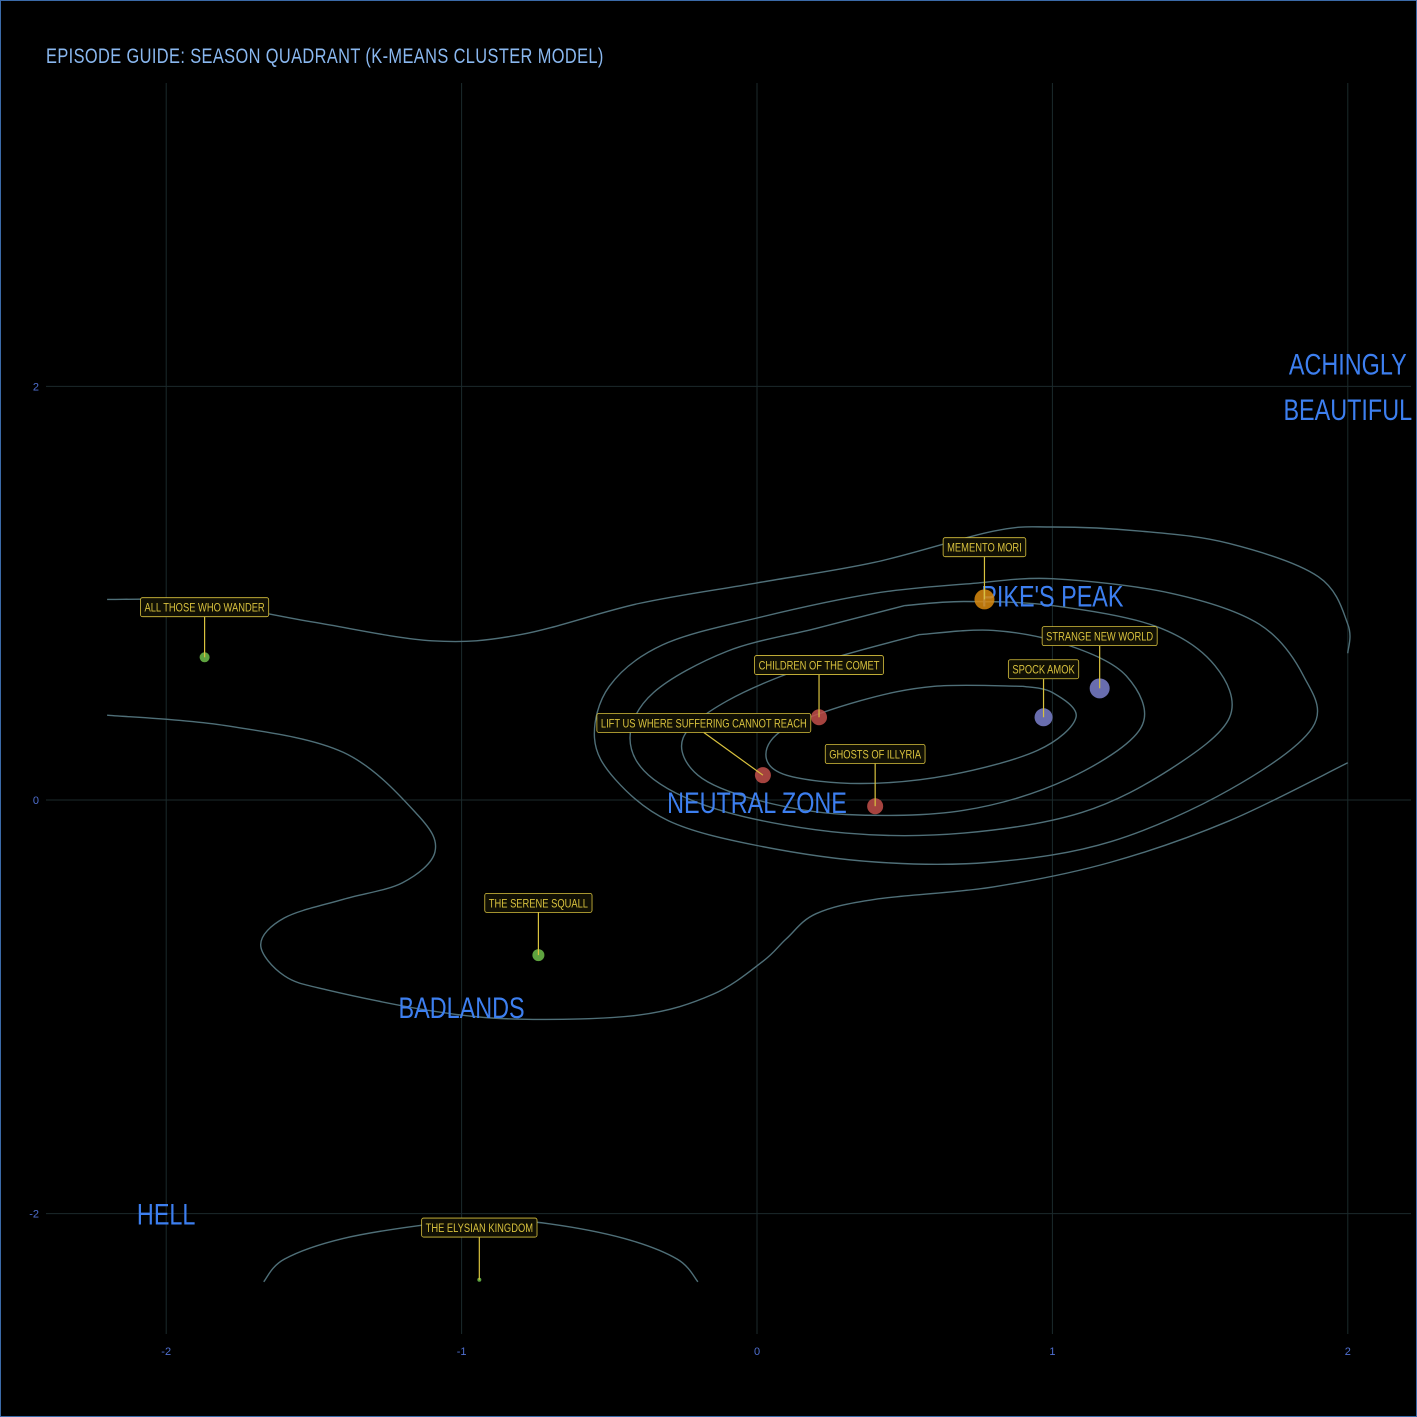  Describe the element at coordinates (1348, 1352) in the screenshot. I see `x-tick-label: 2` at that location.